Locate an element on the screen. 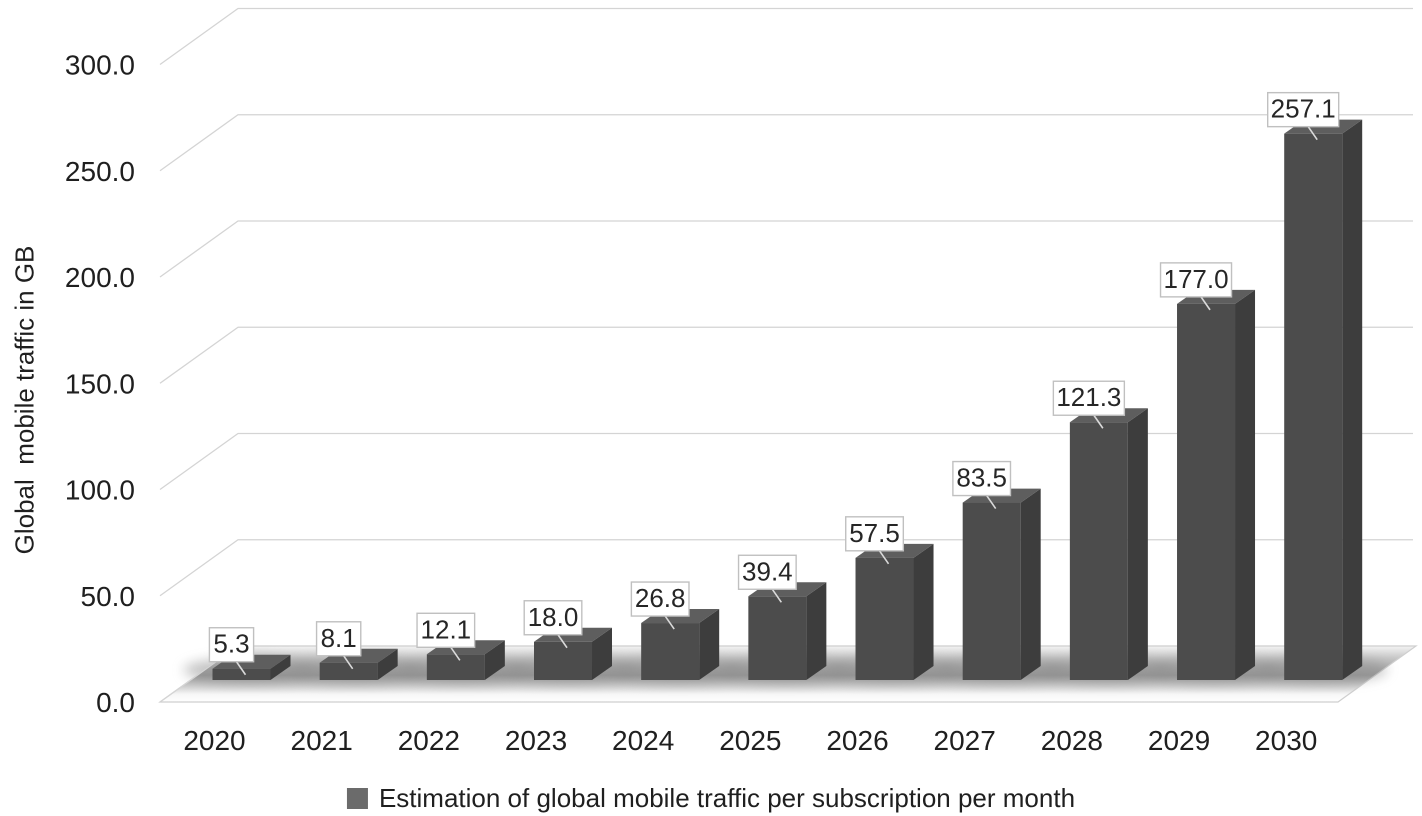  x-tick-label: 2029 is located at coordinates (1179, 740).